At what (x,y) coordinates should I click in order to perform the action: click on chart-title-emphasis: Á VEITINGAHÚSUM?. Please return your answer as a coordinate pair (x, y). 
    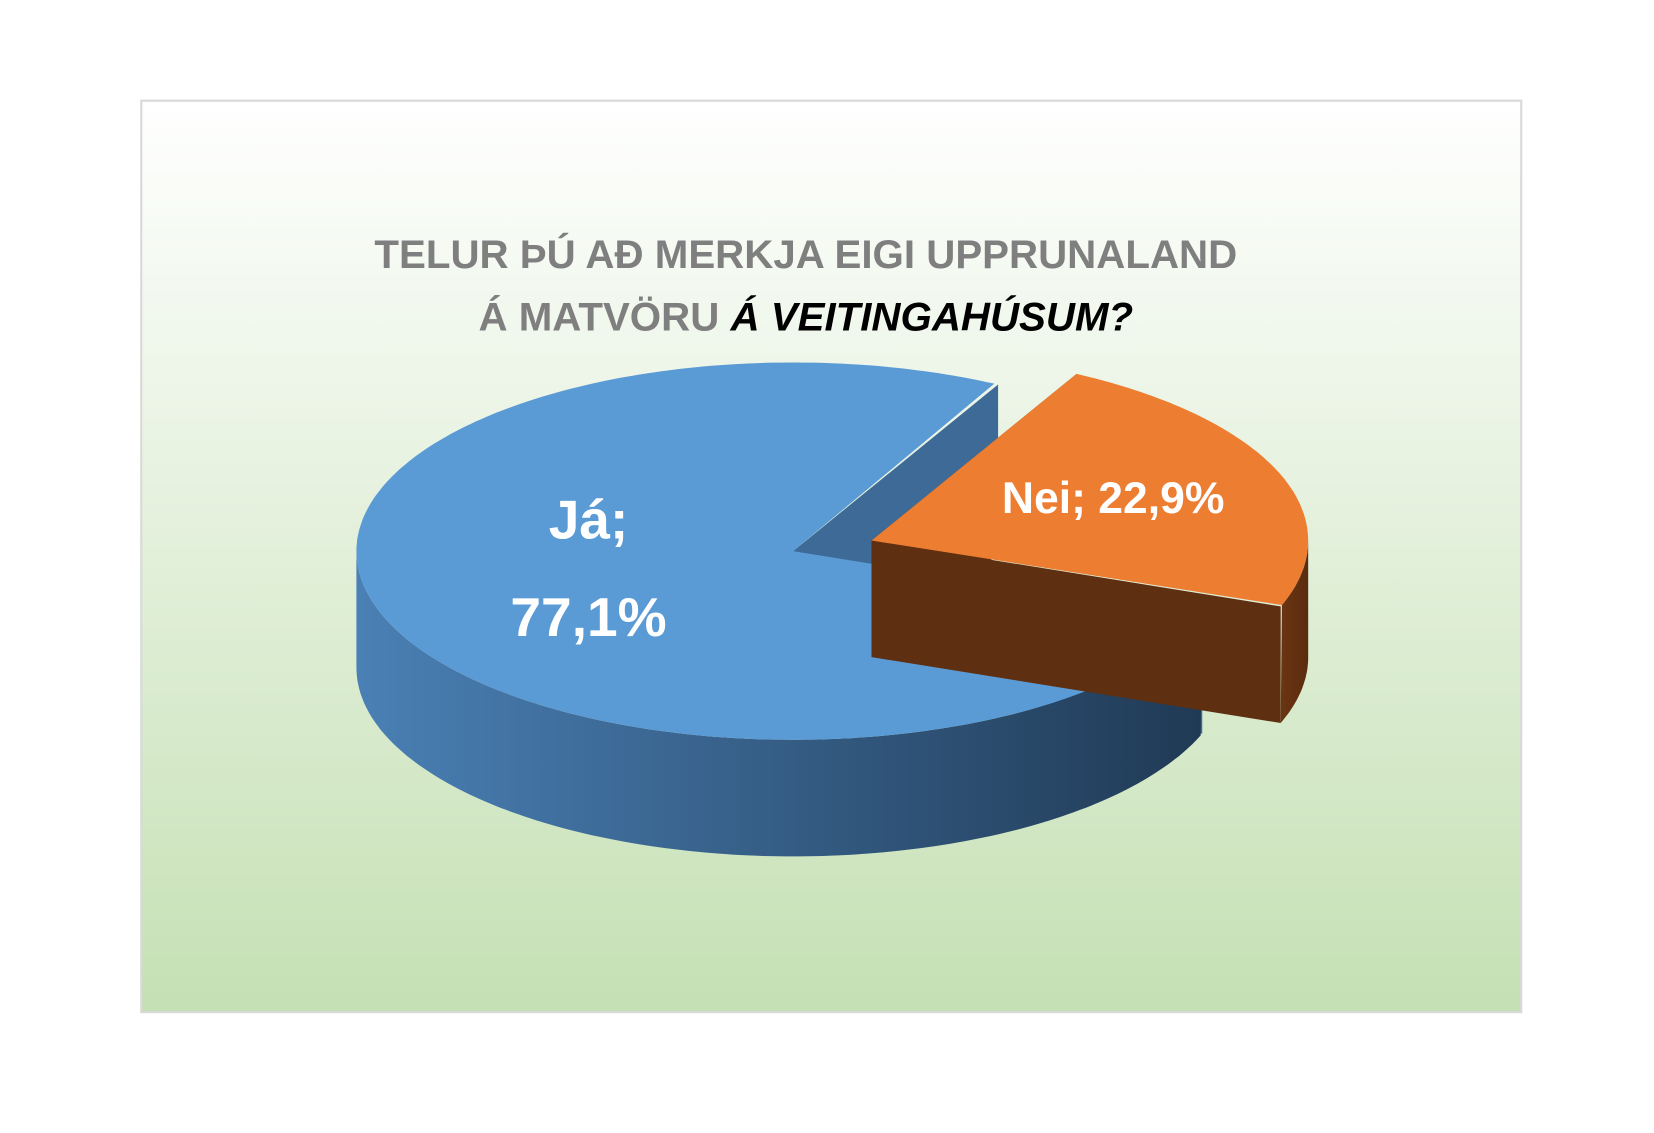
    Looking at the image, I should click on (931, 317).